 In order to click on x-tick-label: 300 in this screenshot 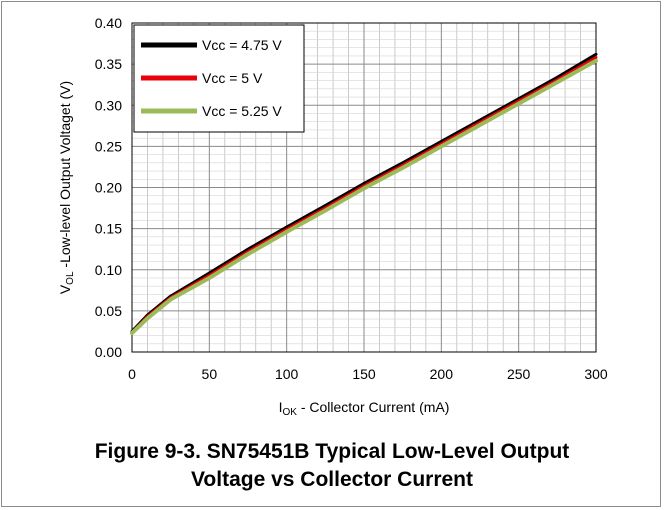, I will do `click(596, 374)`.